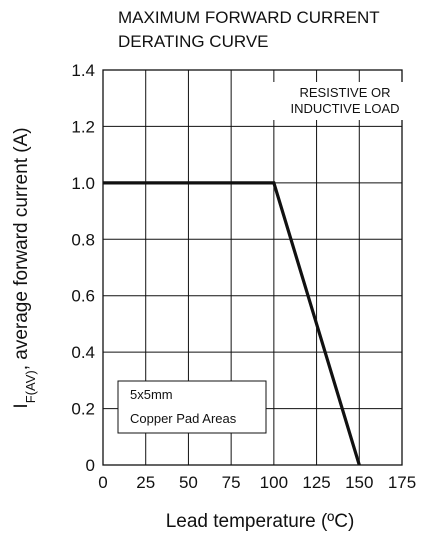 Image resolution: width=442 pixels, height=540 pixels. What do you see at coordinates (344, 92) in the screenshot?
I see `load-note-line-1: RESISTIVE OR` at bounding box center [344, 92].